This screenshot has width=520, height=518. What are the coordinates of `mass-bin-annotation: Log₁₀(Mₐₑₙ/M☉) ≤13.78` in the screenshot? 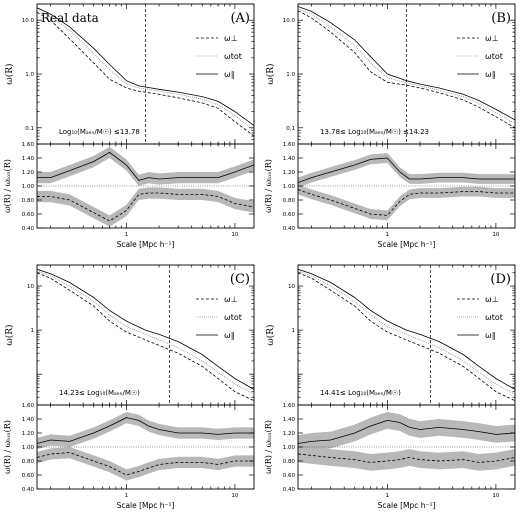 It's located at (99, 132).